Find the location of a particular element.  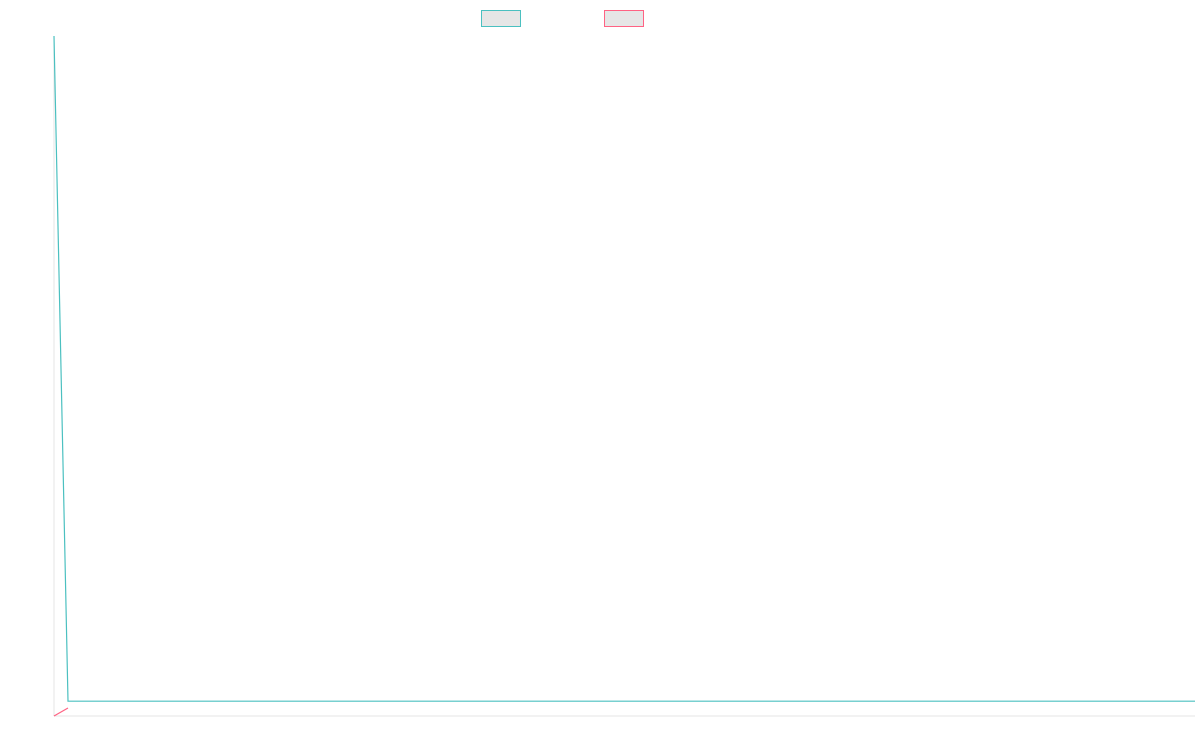

legend is located at coordinates (562, 18).